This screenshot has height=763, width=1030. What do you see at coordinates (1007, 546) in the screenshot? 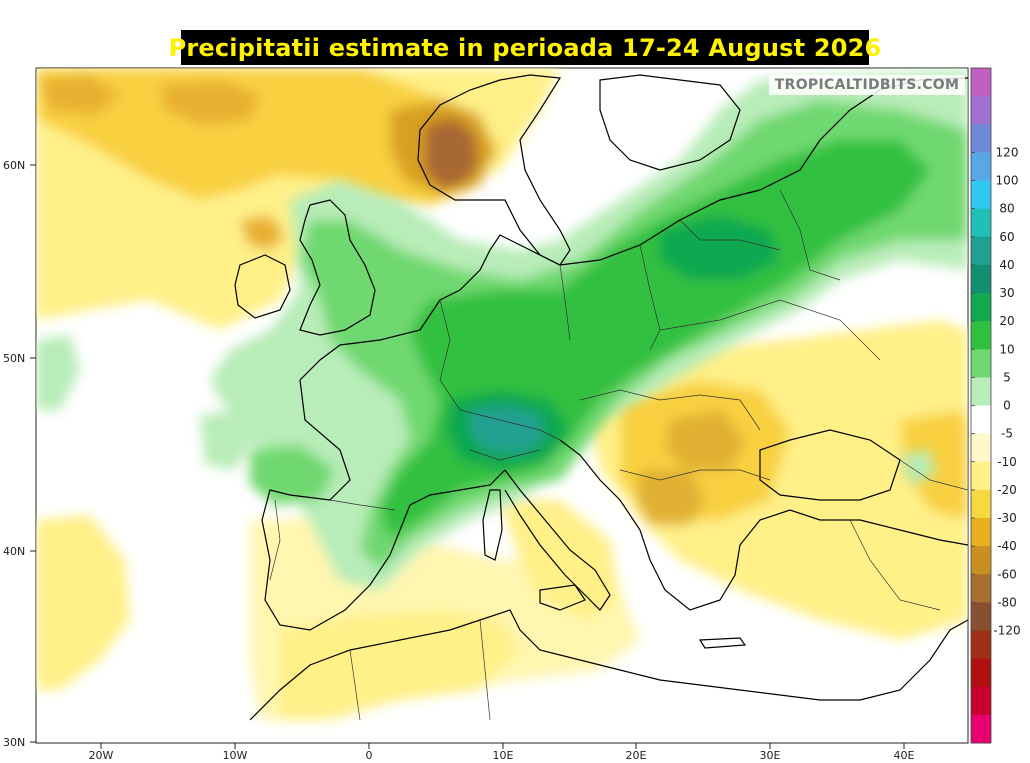
I see `colorbar-label: -40` at bounding box center [1007, 546].